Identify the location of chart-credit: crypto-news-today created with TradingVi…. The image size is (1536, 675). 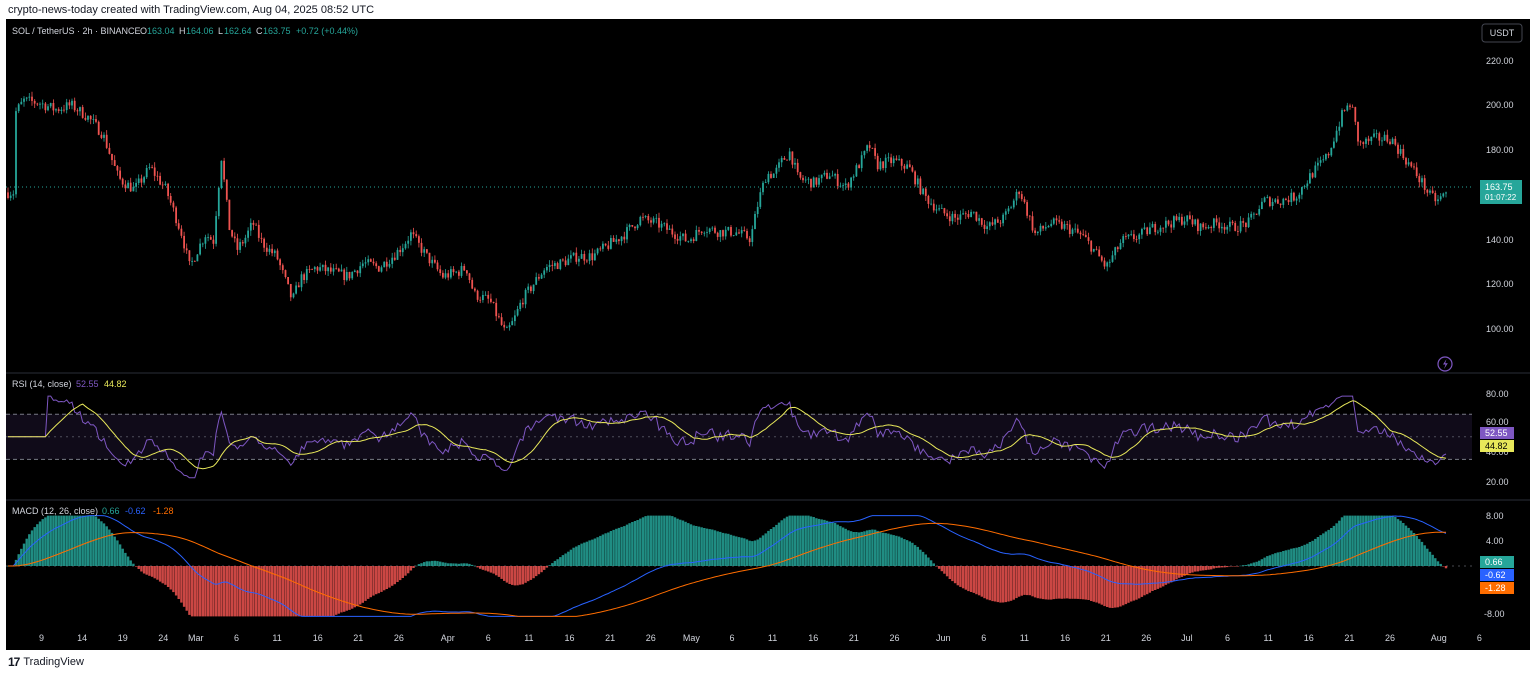
(191, 10).